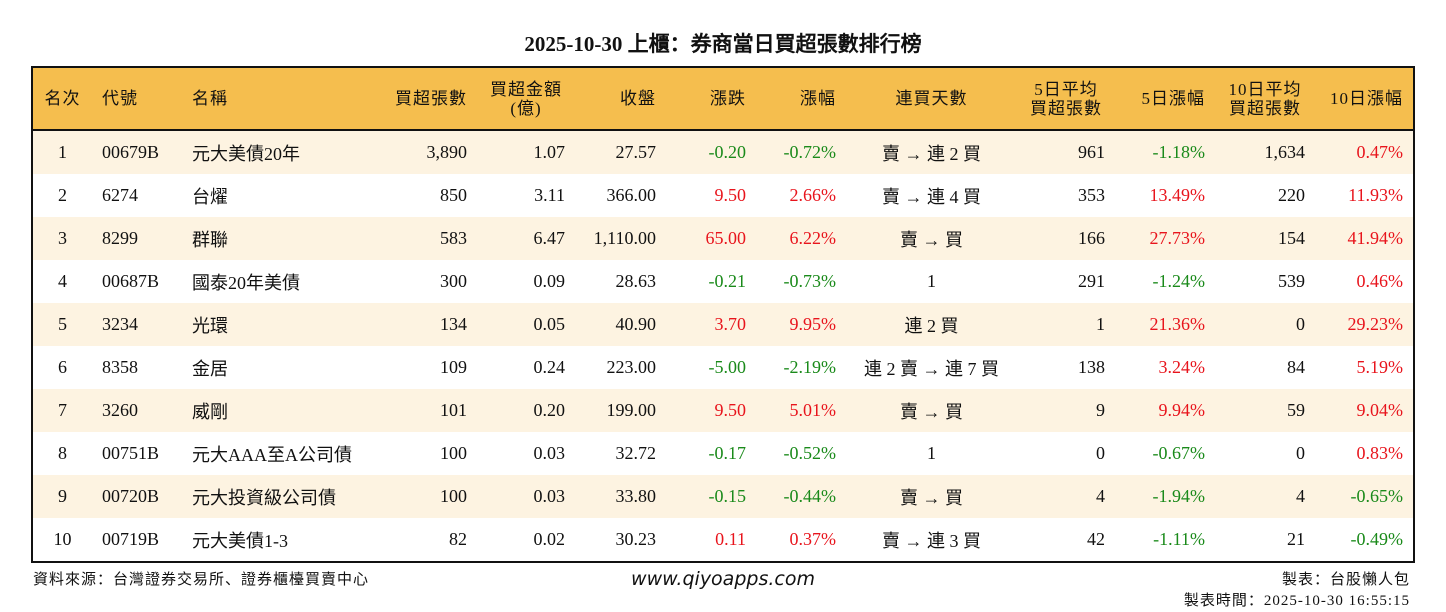  What do you see at coordinates (120, 98) in the screenshot?
I see `column-header-line1: 代號` at bounding box center [120, 98].